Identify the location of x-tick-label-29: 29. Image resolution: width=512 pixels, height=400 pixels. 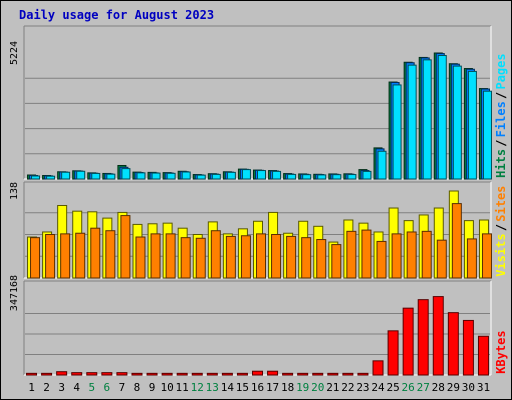
(453, 387).